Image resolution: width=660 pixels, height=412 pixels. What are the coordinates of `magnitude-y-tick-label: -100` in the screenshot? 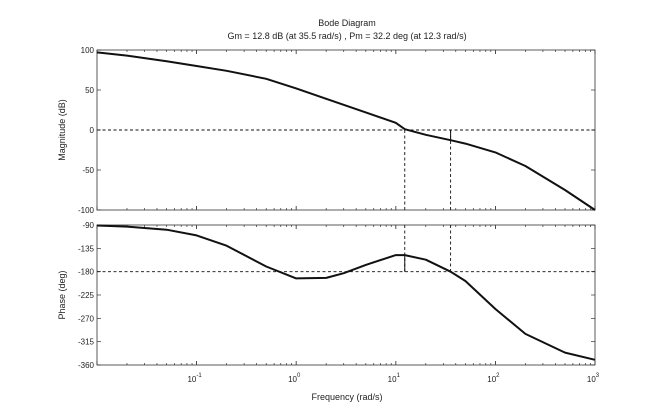 It's located at (86, 210).